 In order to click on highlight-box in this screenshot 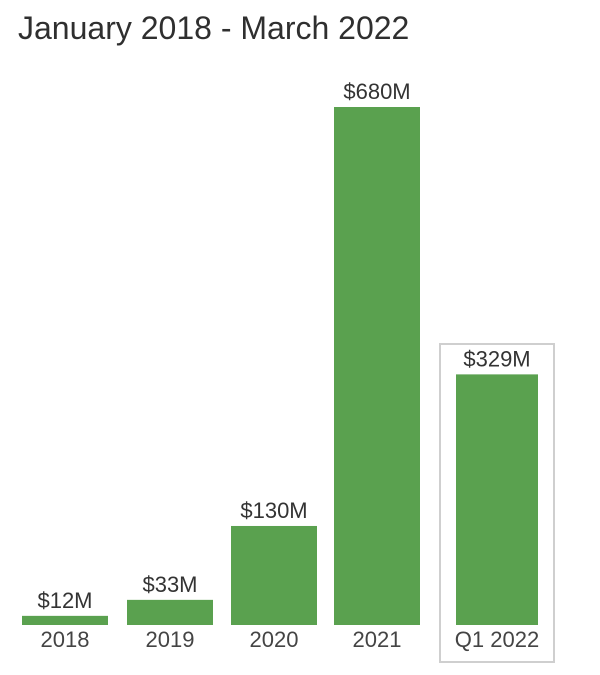, I will do `click(497, 503)`.